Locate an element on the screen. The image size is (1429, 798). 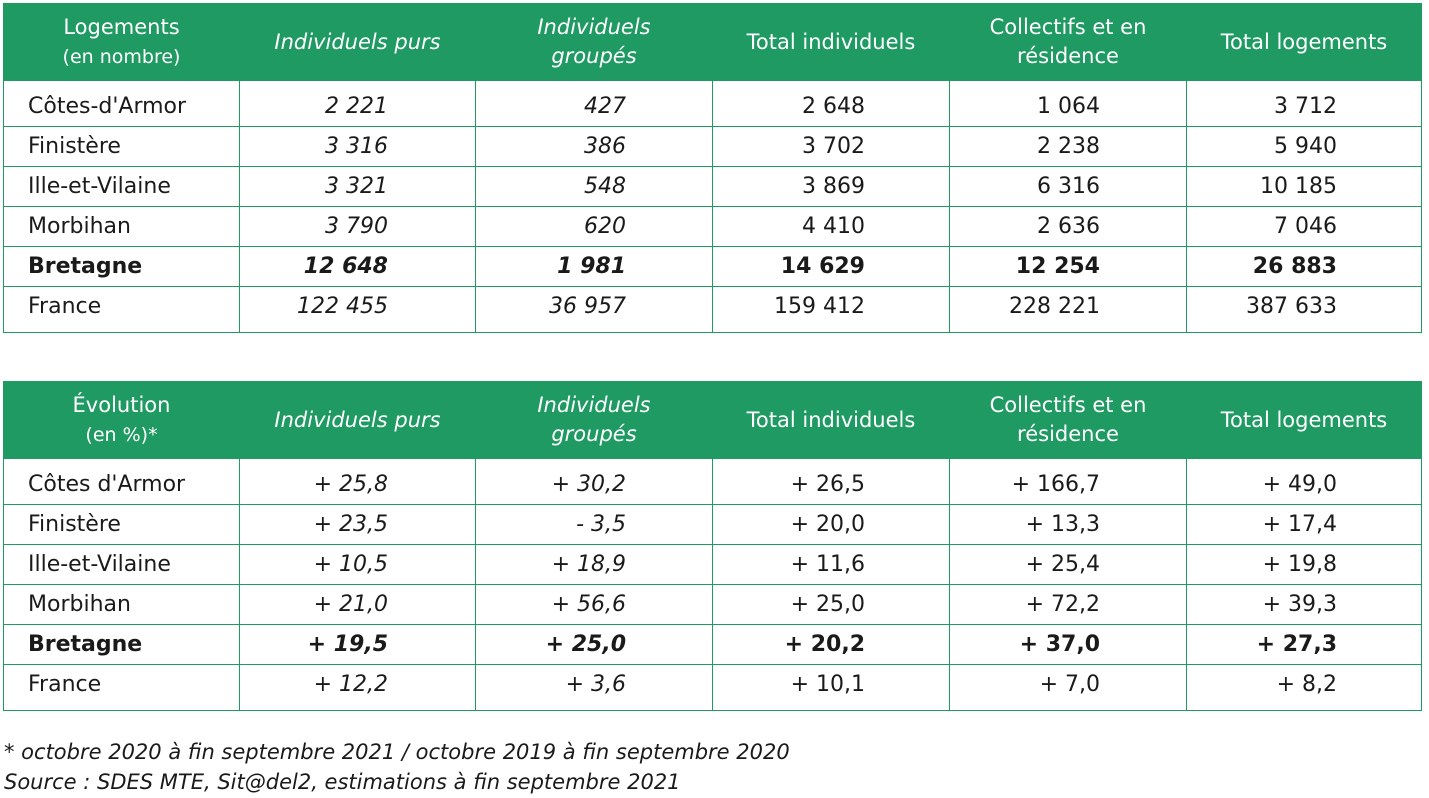
cell-individuels-groupes: - 3,5 is located at coordinates (594, 524).